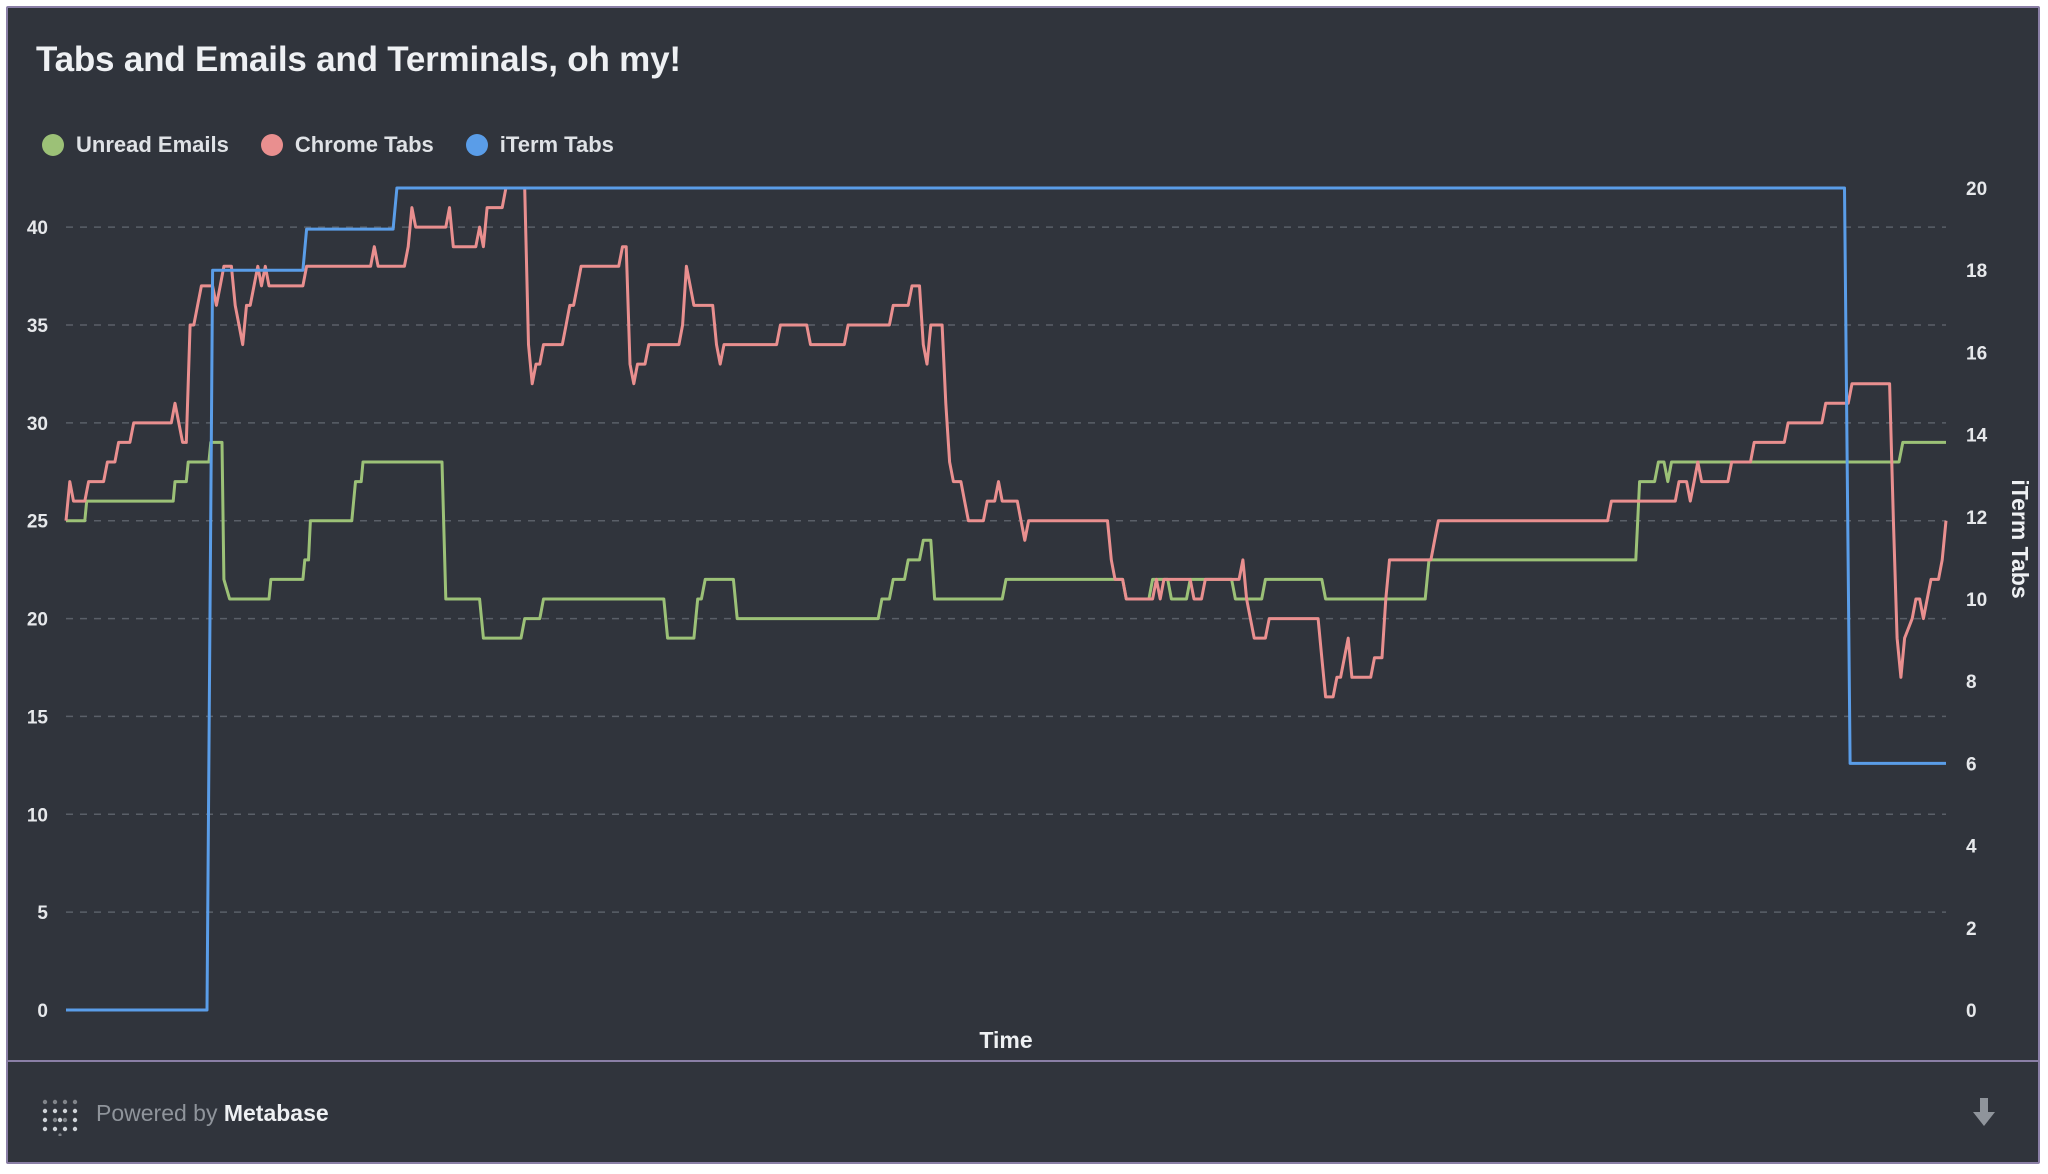  I want to click on left-axis-tick-label: 5, so click(42, 913).